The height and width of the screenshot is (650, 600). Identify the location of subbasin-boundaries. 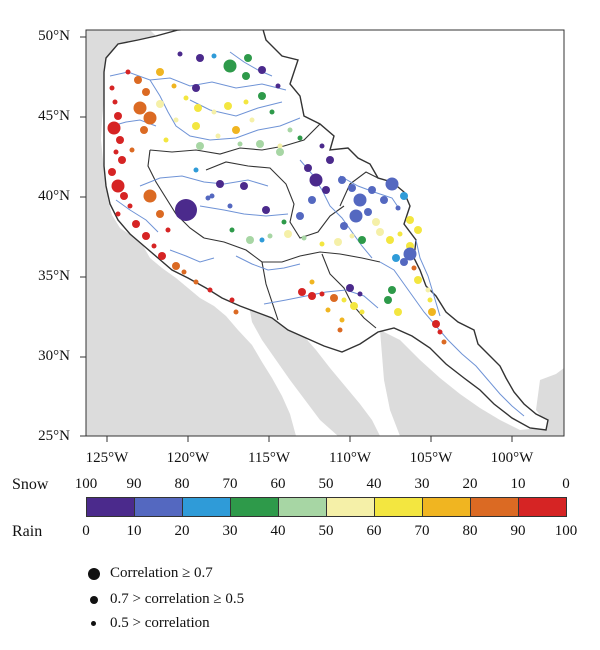
(264, 226).